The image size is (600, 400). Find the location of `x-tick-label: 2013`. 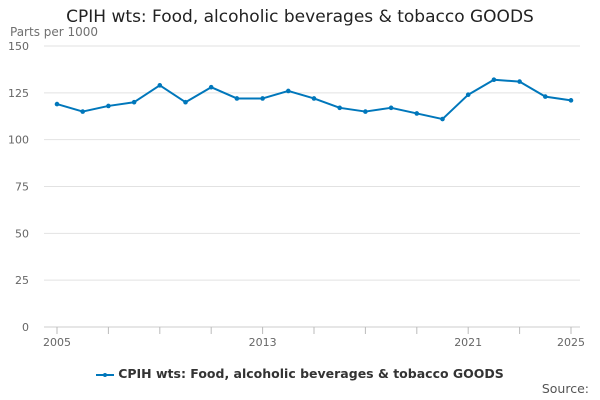

x-tick-label: 2013 is located at coordinates (263, 342).